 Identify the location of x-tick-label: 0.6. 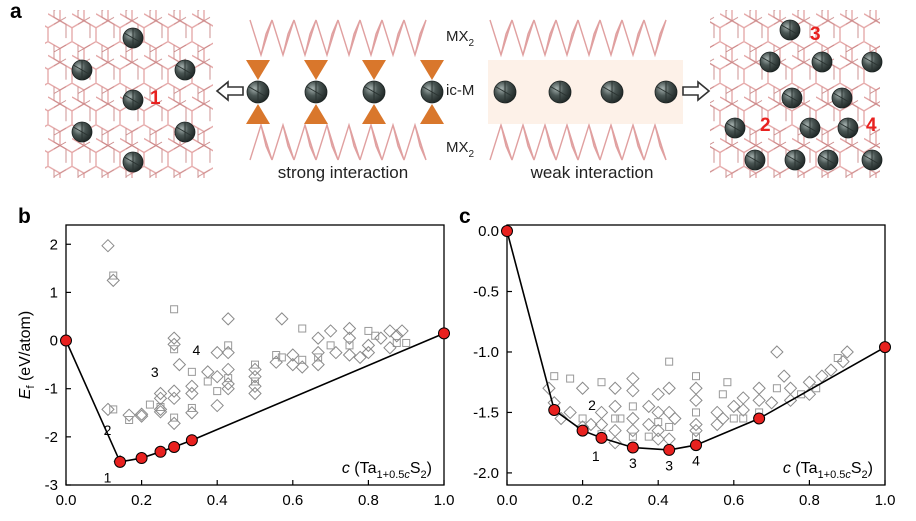
(733, 500).